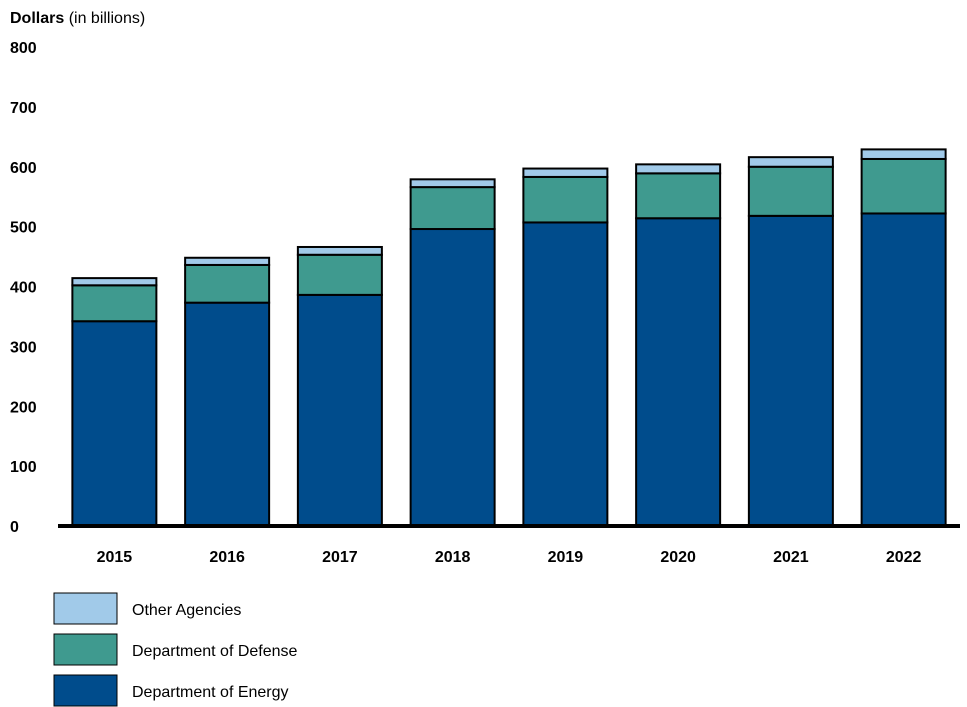 This screenshot has width=967, height=707. Describe the element at coordinates (452, 183) in the screenshot. I see `bar-2018-other-agencies` at that location.